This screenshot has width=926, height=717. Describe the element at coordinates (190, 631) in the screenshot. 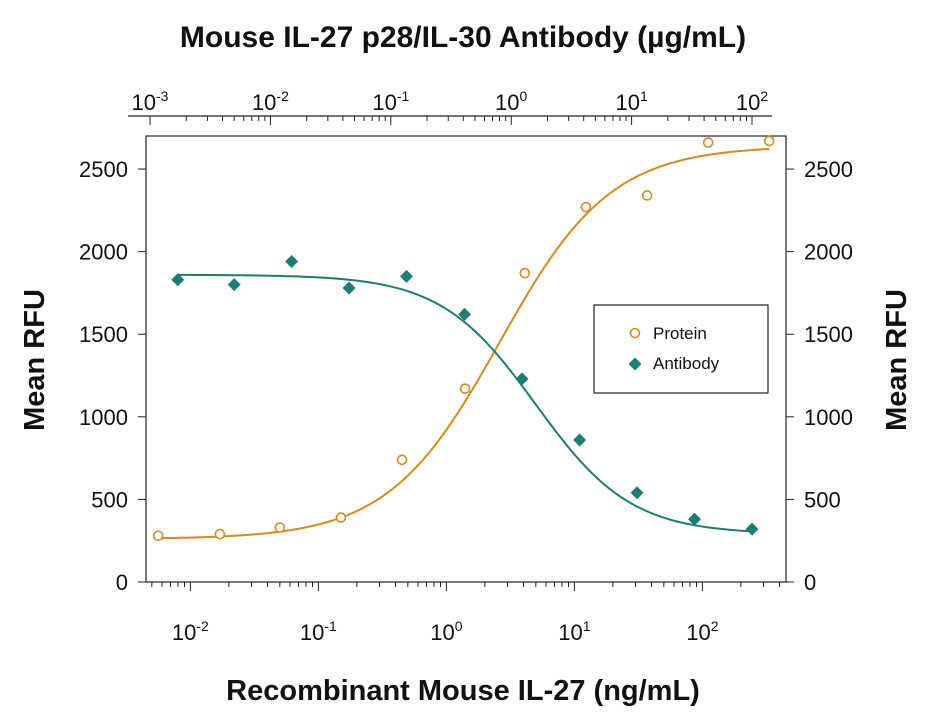

I see `x-tick-label: 10⁻²` at that location.